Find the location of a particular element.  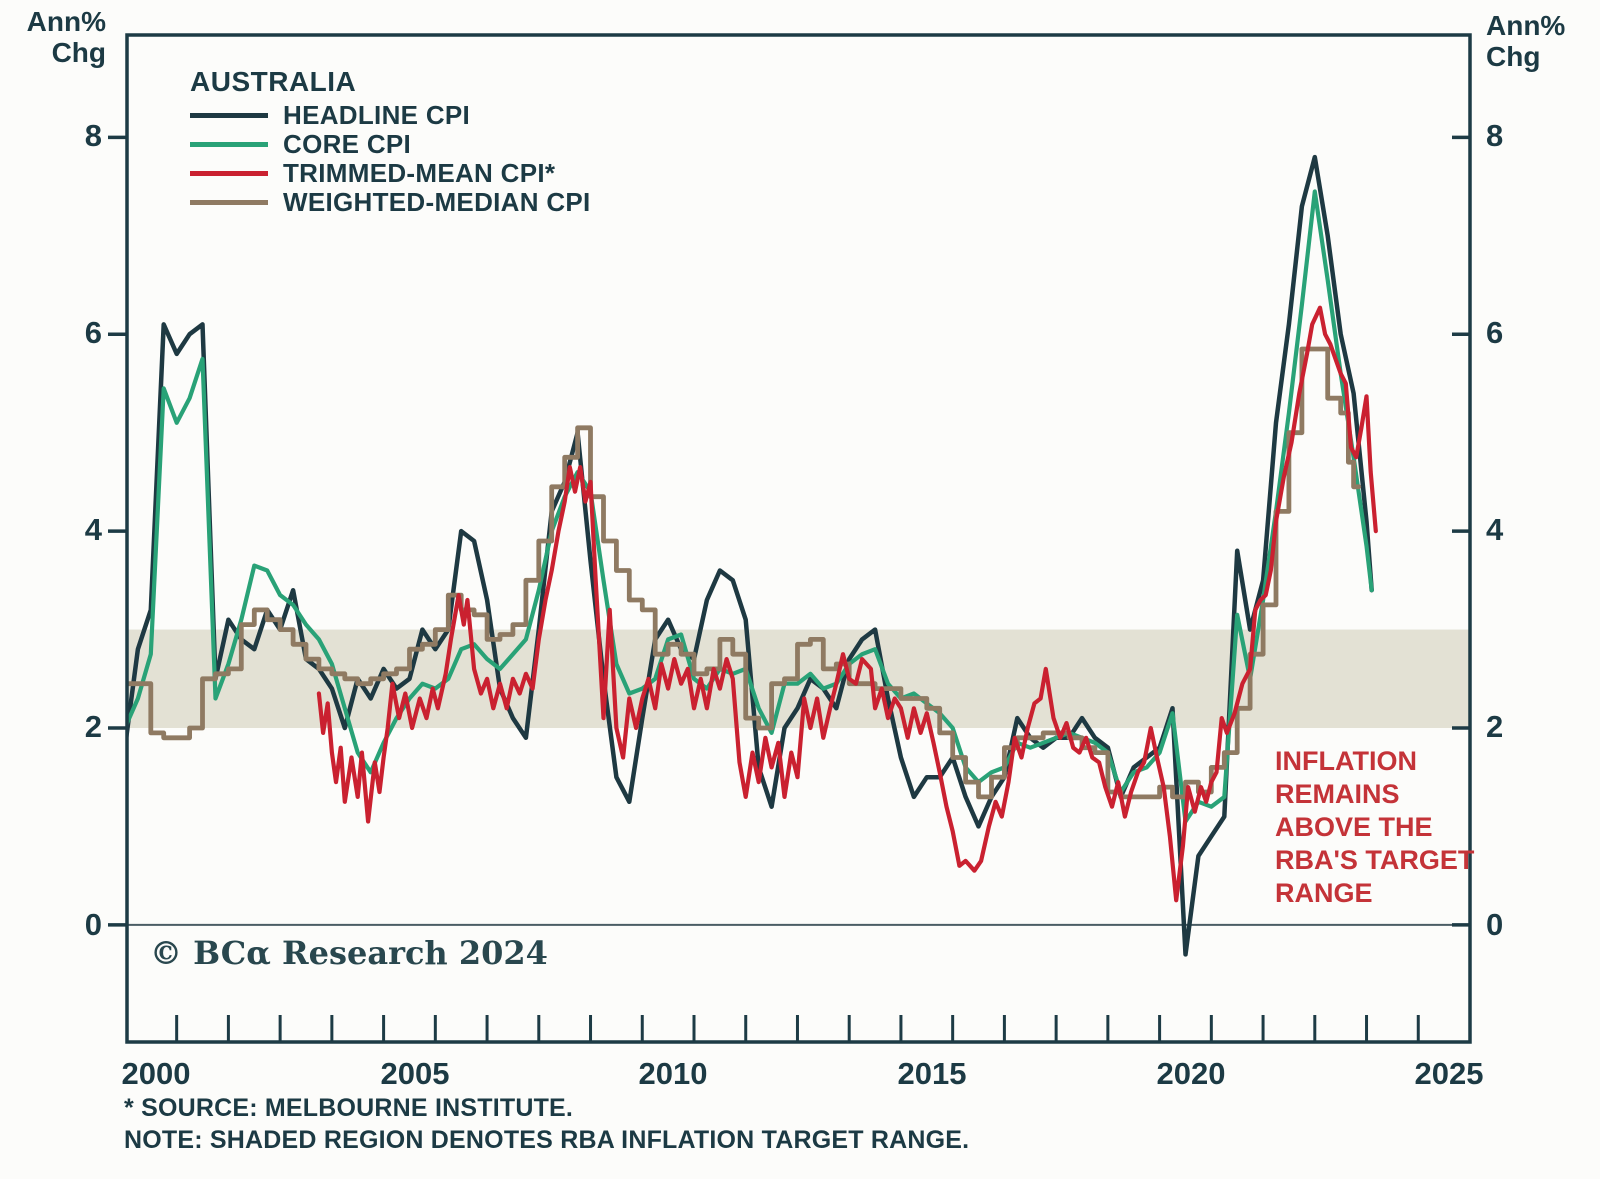

y-tick-label-2-left: 2 is located at coordinates (93, 726).